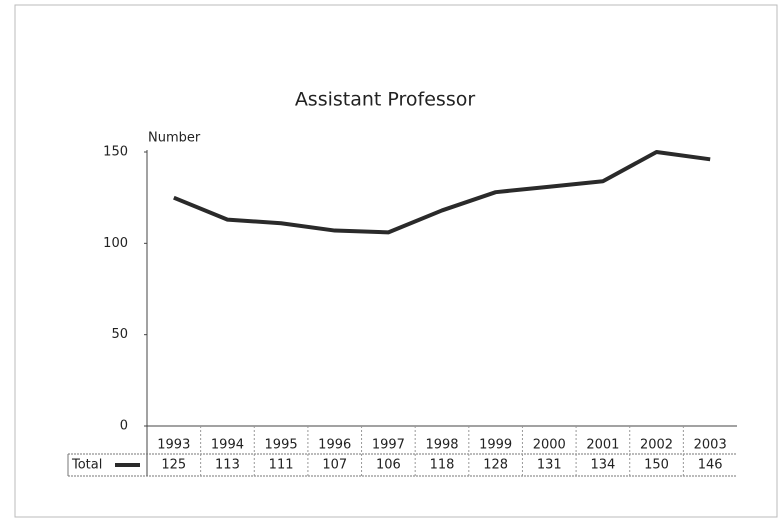  Describe the element at coordinates (549, 445) in the screenshot. I see `x-tick-label: 2000` at that location.